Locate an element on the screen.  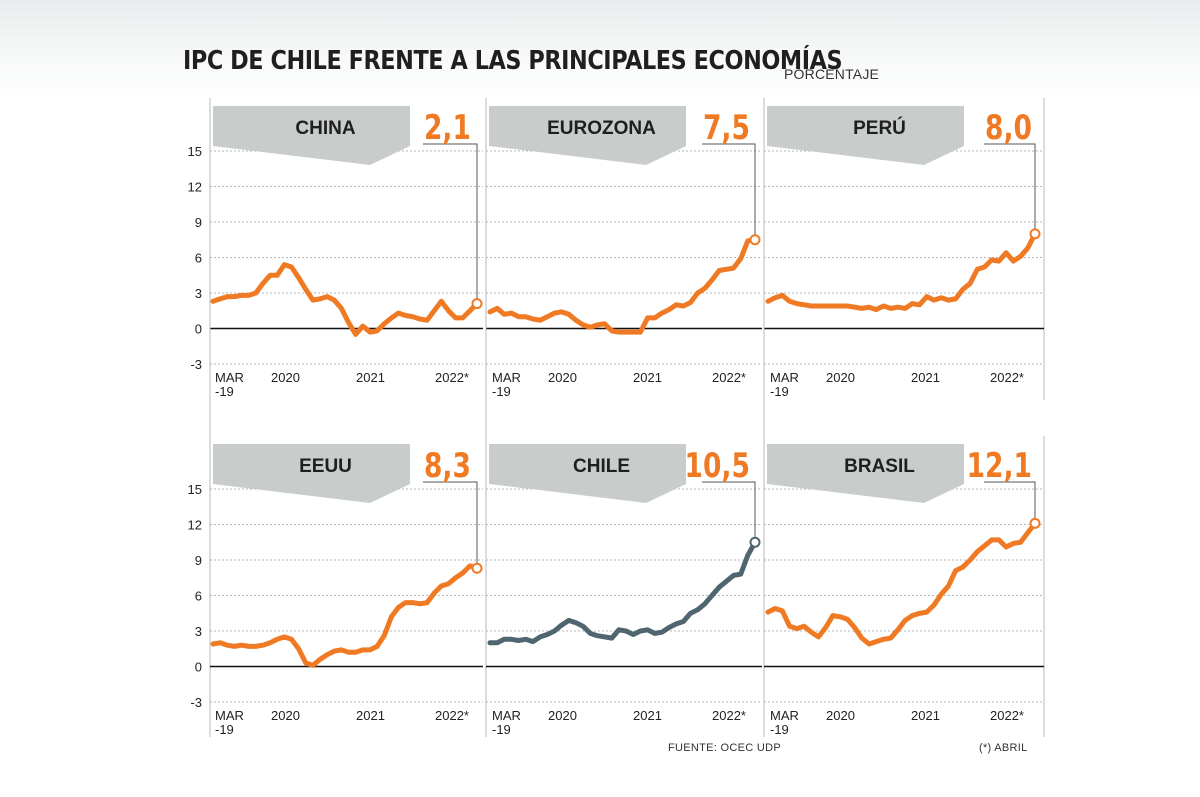
latest-value-label: 8,0 is located at coordinates (1008, 128).